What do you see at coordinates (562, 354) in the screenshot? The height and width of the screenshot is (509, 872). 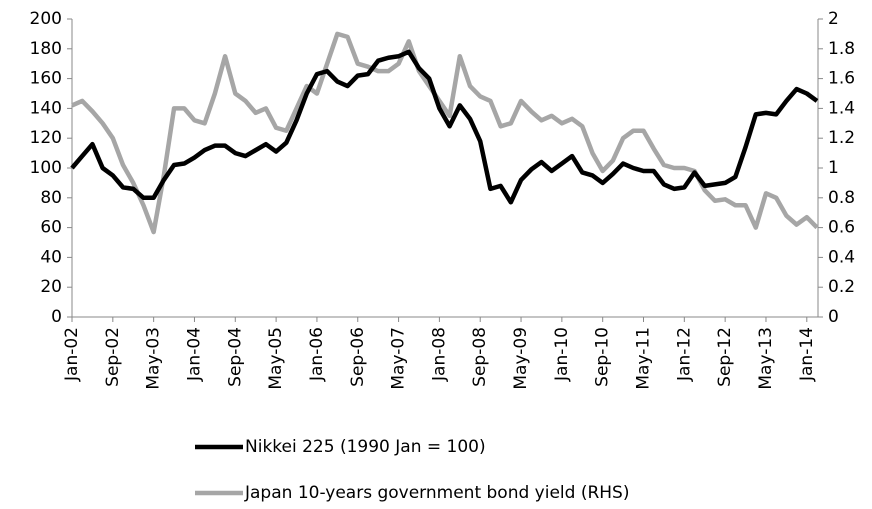 I see `x-tick-label: Jan-10` at bounding box center [562, 354].